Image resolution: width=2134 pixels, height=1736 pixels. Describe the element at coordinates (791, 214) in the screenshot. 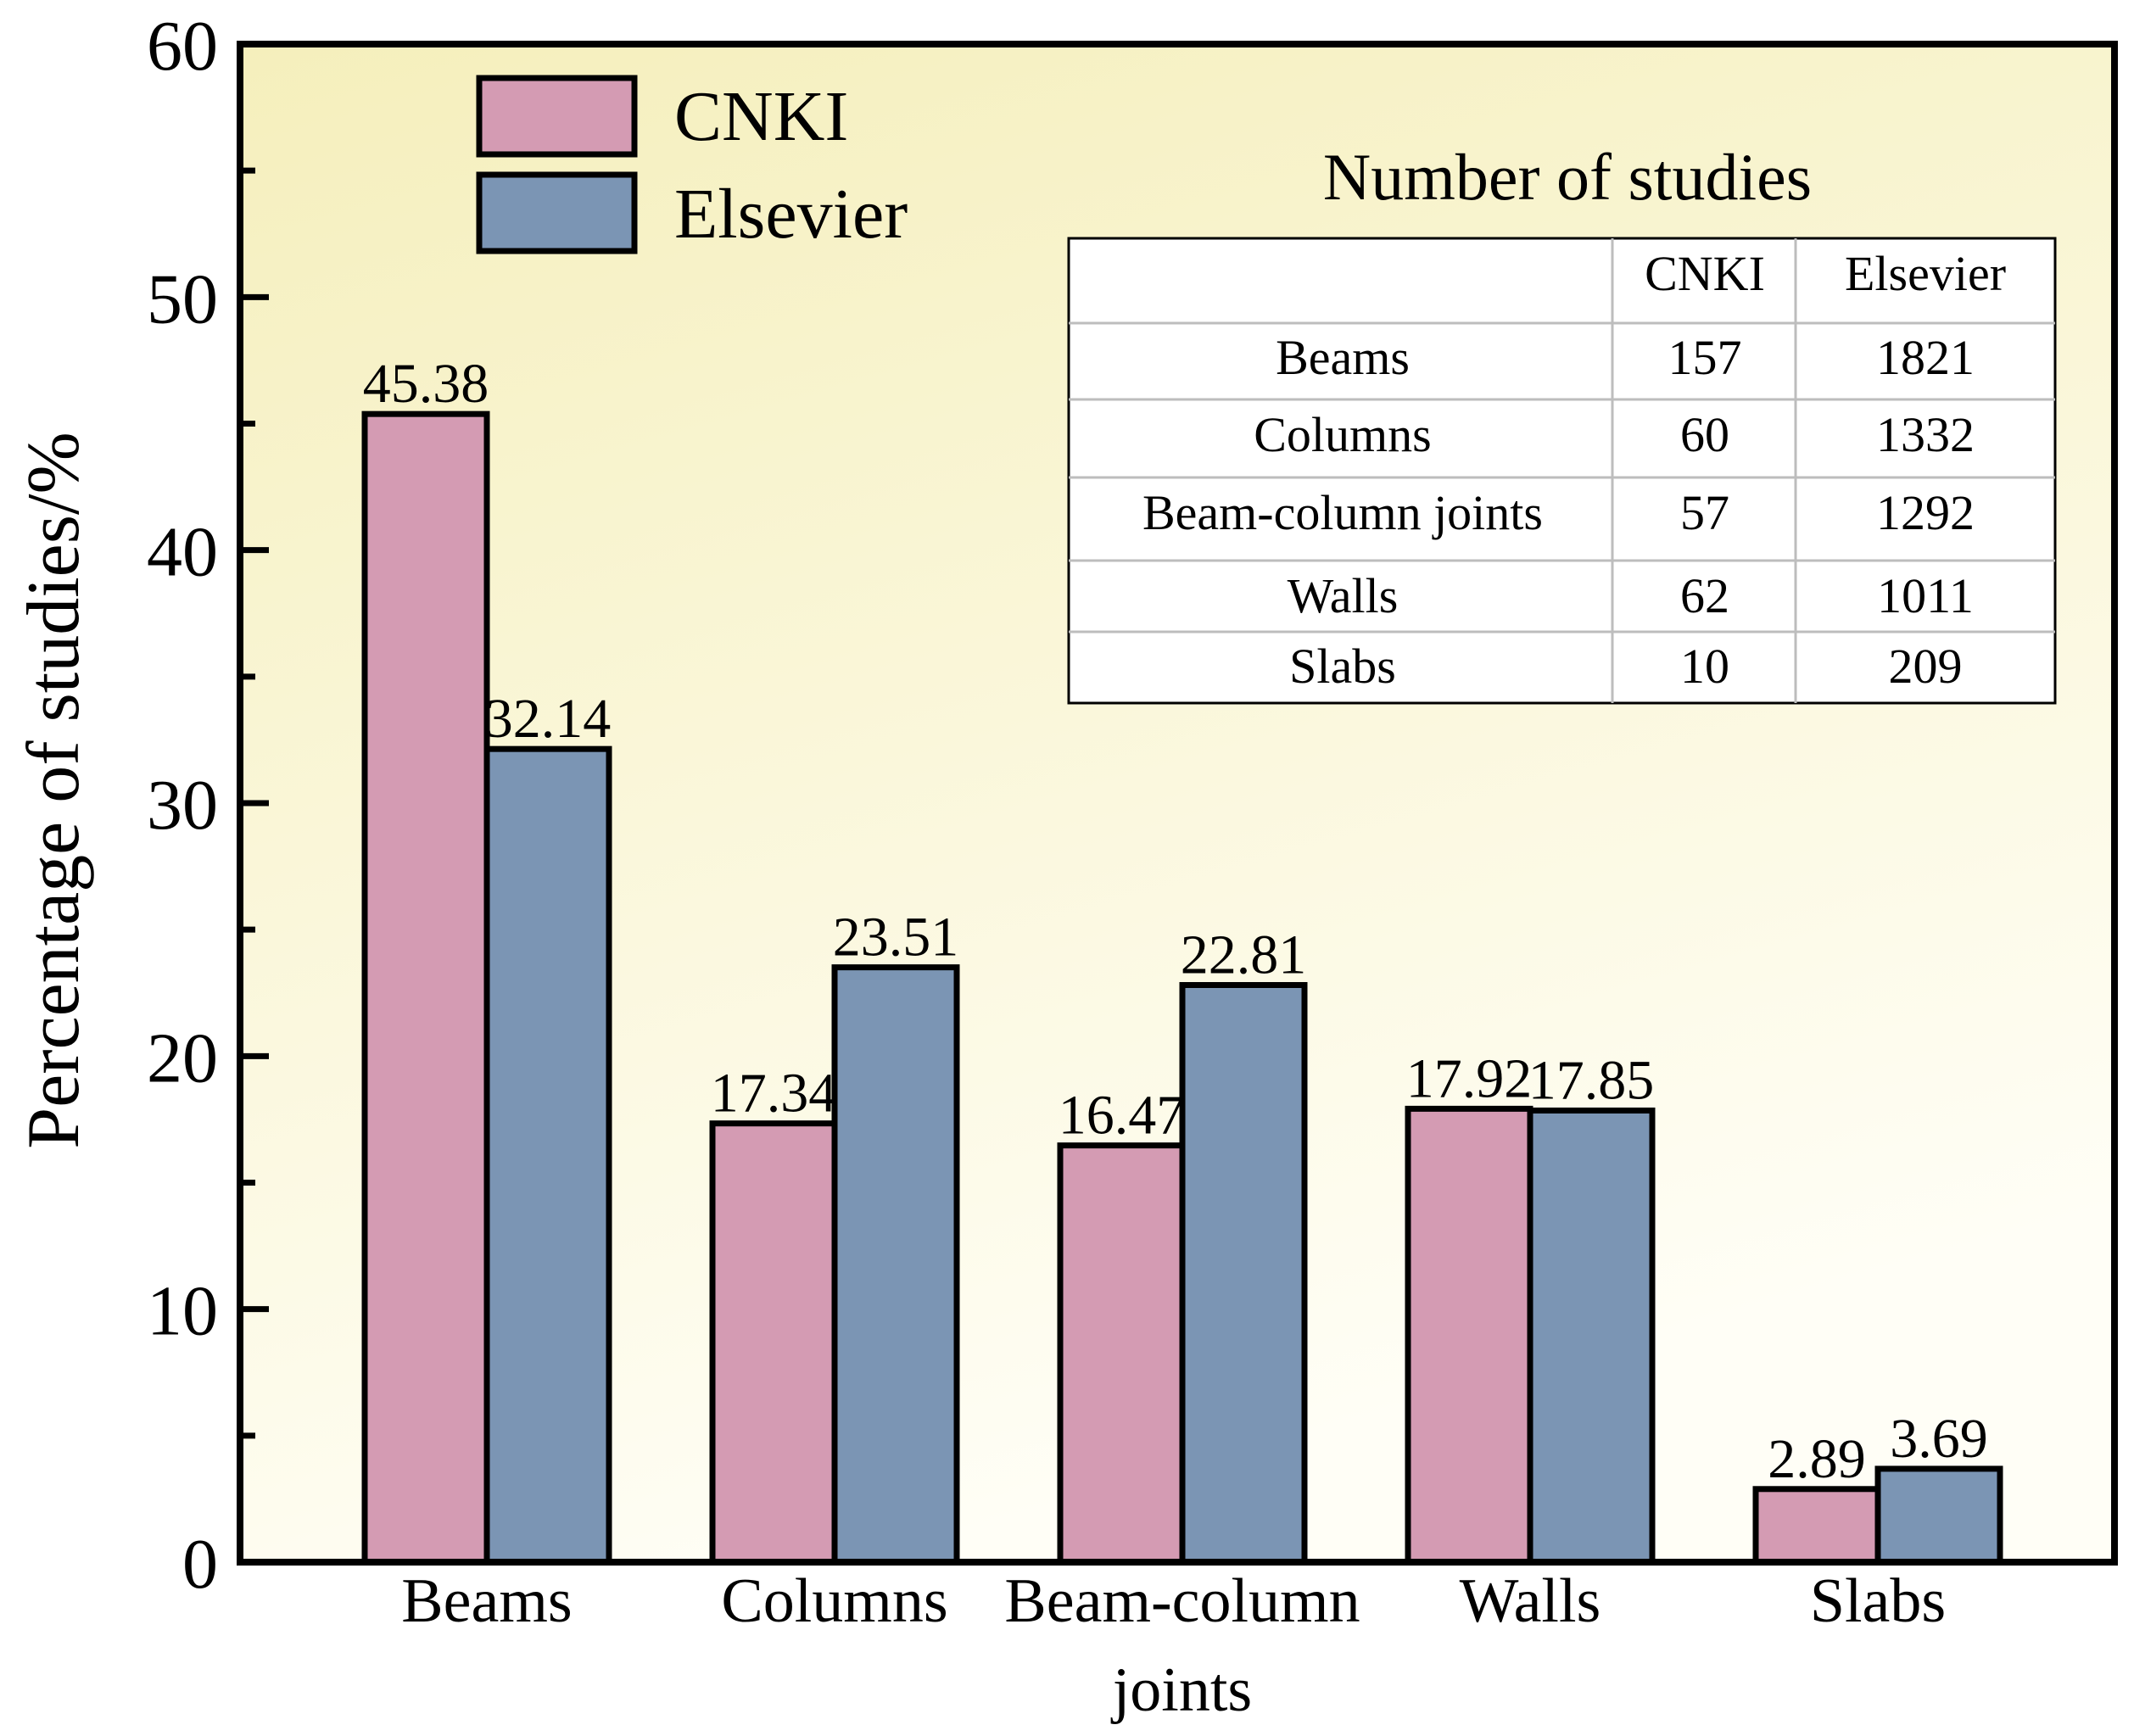

I see `legend-label-elsevier: Elsevier` at that location.